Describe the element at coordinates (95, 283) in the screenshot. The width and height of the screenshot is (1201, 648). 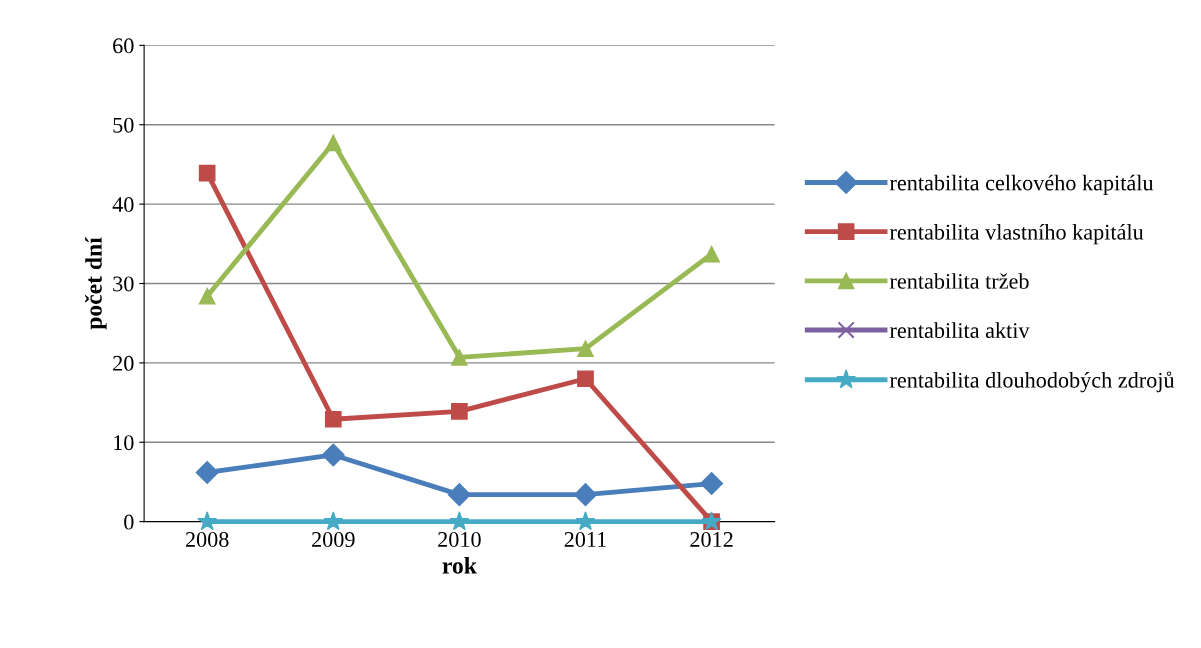
I see `y-axis-title: počet dní` at that location.